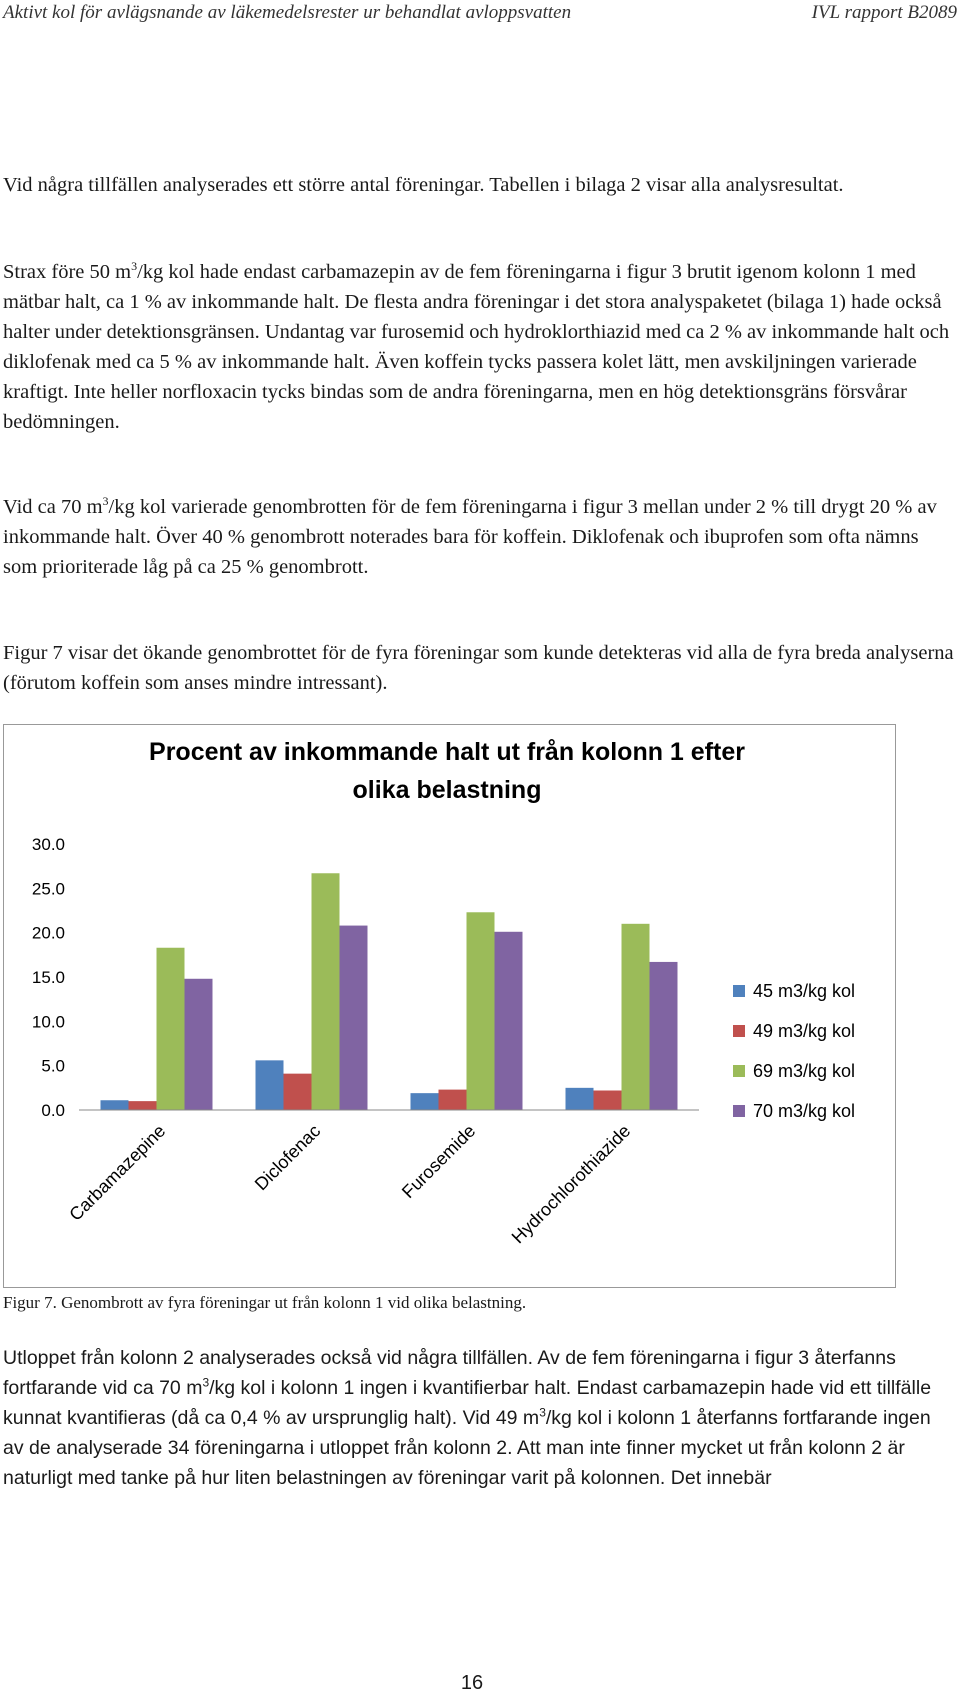 The image size is (960, 1699). Describe the element at coordinates (53, 1066) in the screenshot. I see `y-tick-label: 5.0` at that location.